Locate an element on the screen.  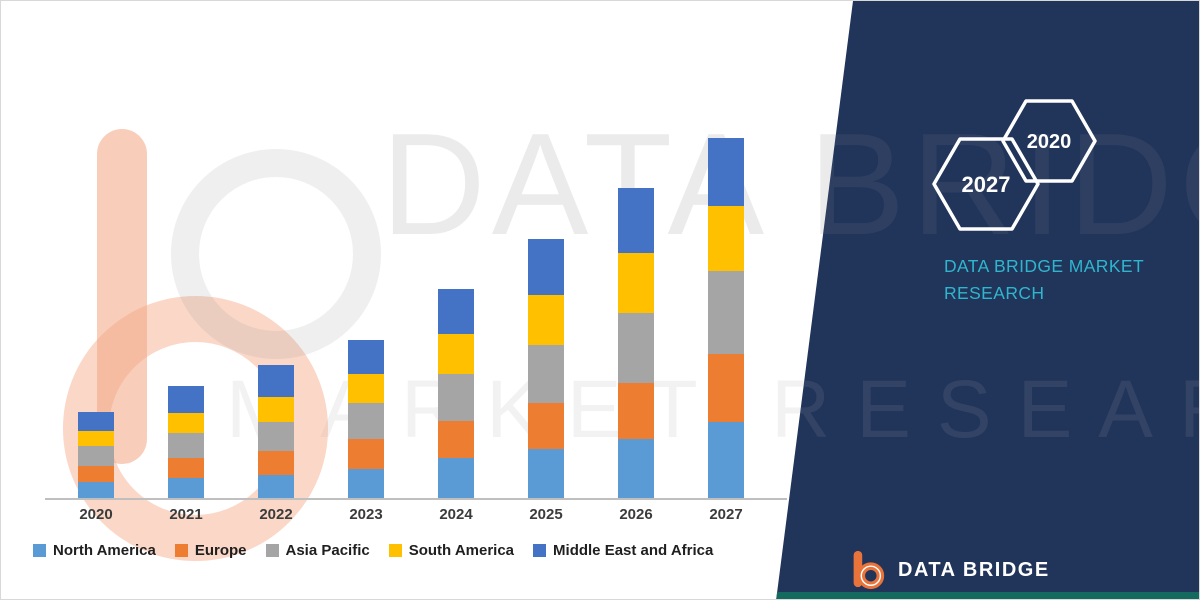
x-axis-label: 2022 is located at coordinates (276, 514).